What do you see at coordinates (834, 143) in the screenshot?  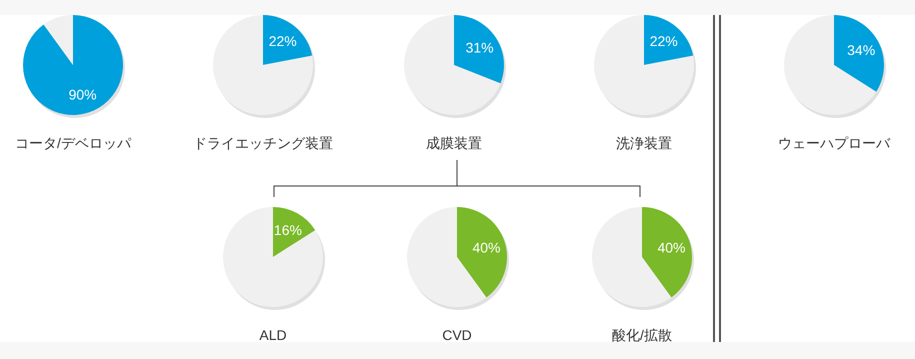 I see `text: ウェーハプローバ` at bounding box center [834, 143].